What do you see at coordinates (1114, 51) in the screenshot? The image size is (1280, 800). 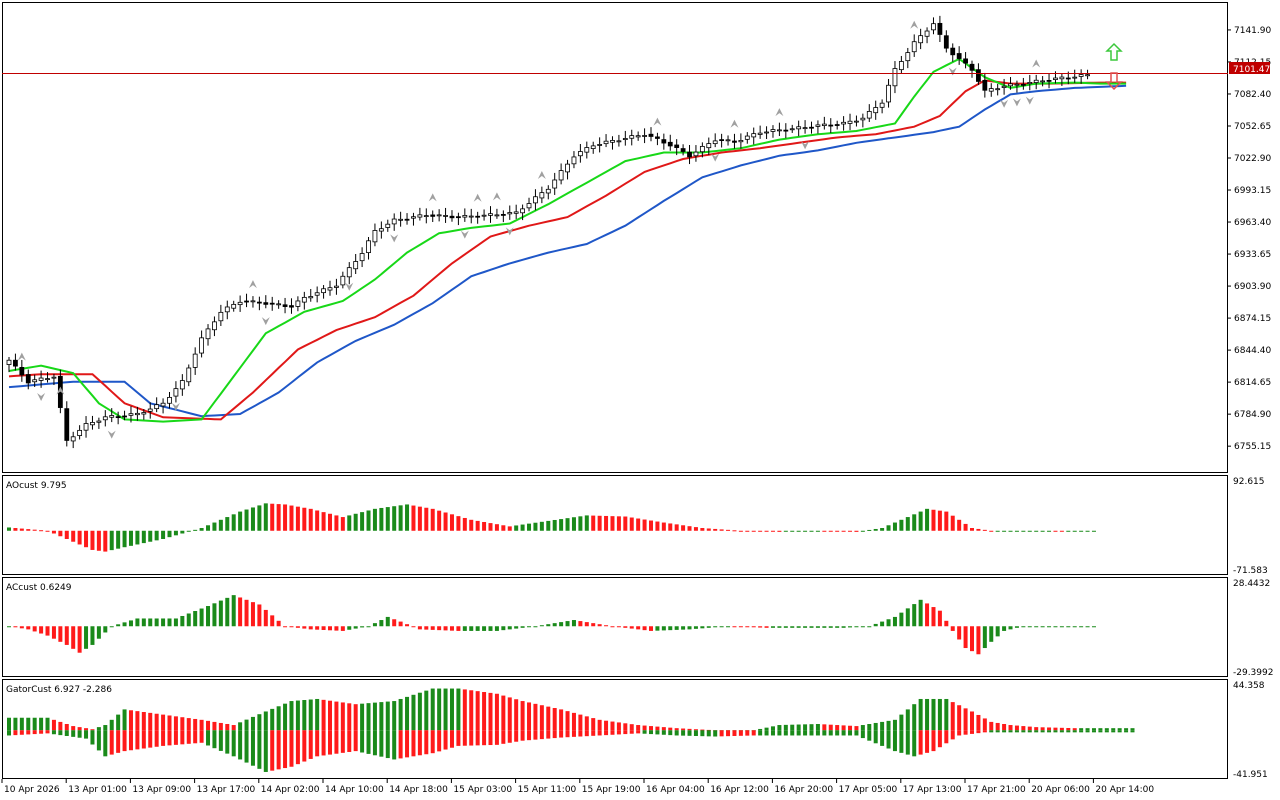 I see `up-arrow-icon` at bounding box center [1114, 51].